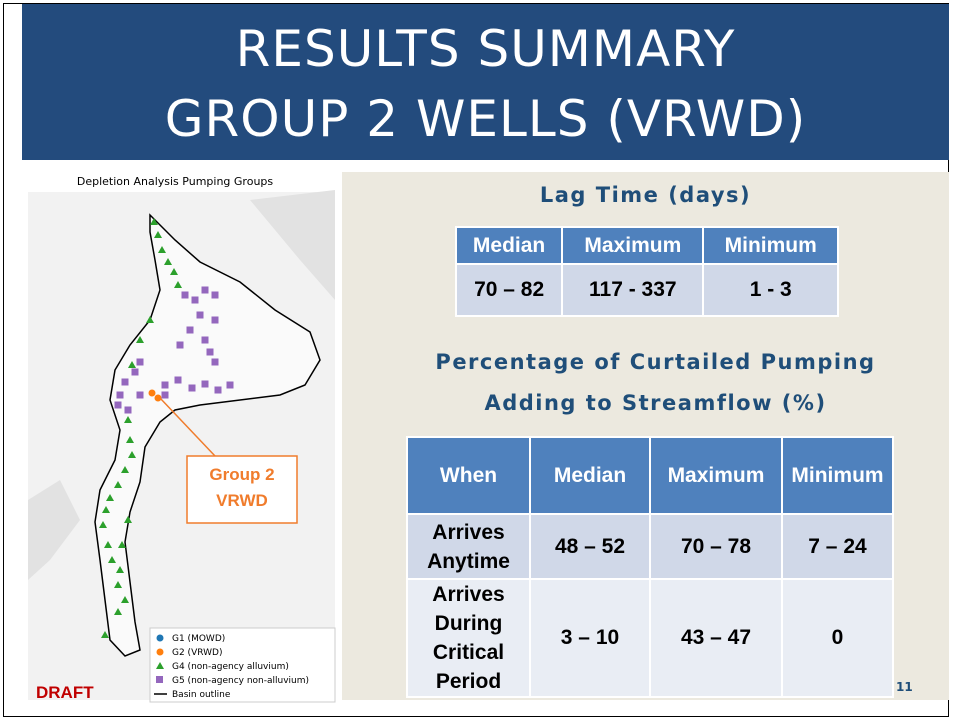 Image resolution: width=954 pixels, height=721 pixels. Describe the element at coordinates (468, 623) in the screenshot. I see `row-label-line: During` at that location.